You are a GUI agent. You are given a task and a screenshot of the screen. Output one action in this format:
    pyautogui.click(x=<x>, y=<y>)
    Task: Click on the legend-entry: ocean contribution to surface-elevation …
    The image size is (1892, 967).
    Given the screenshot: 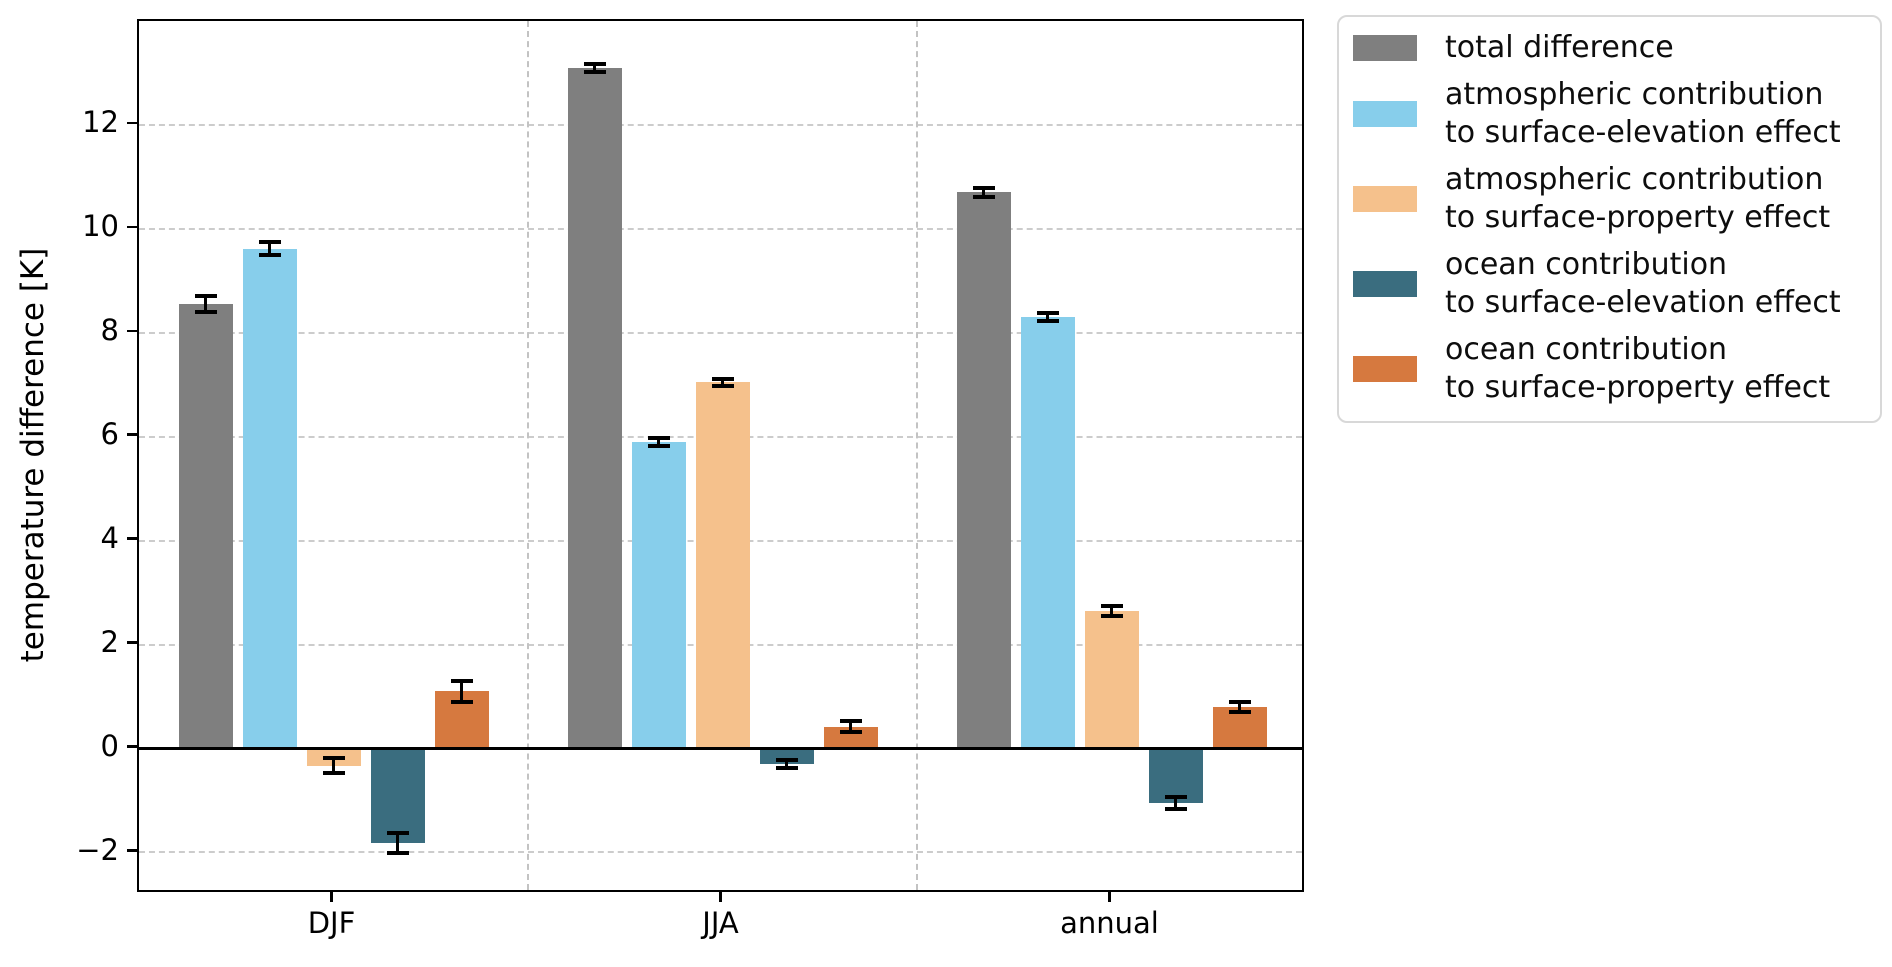 What is the action you would take?
    pyautogui.click(x=1608, y=284)
    